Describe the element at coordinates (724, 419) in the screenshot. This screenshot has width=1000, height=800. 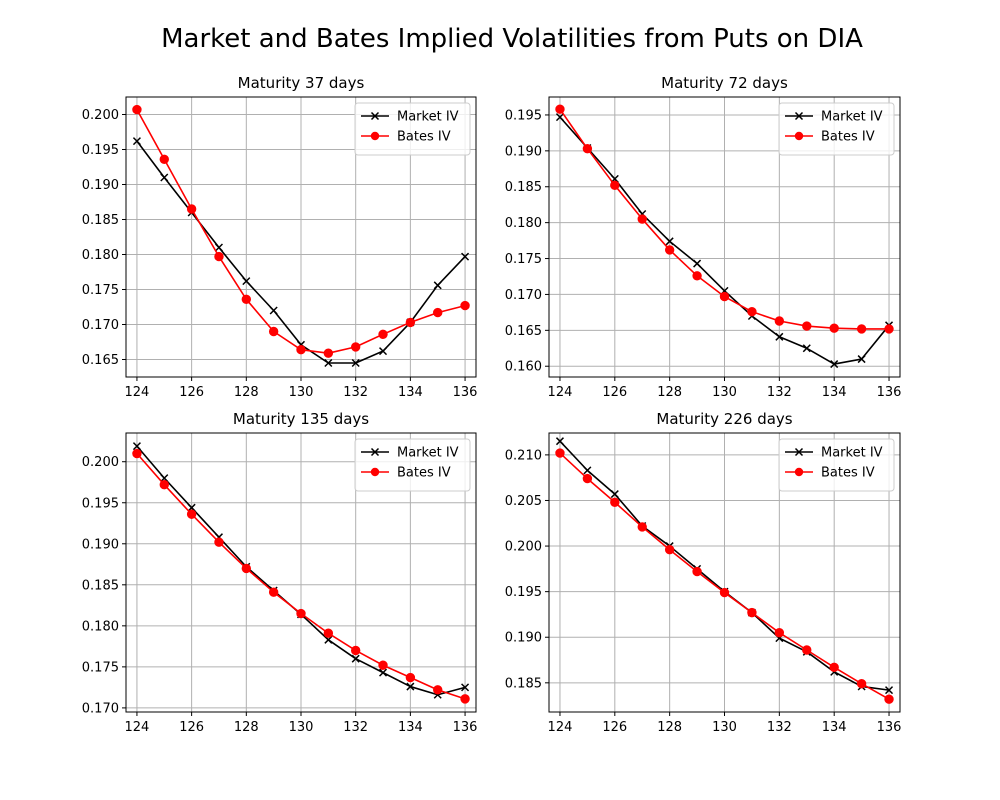
I see `subplot-title: Maturity 226 days` at that location.